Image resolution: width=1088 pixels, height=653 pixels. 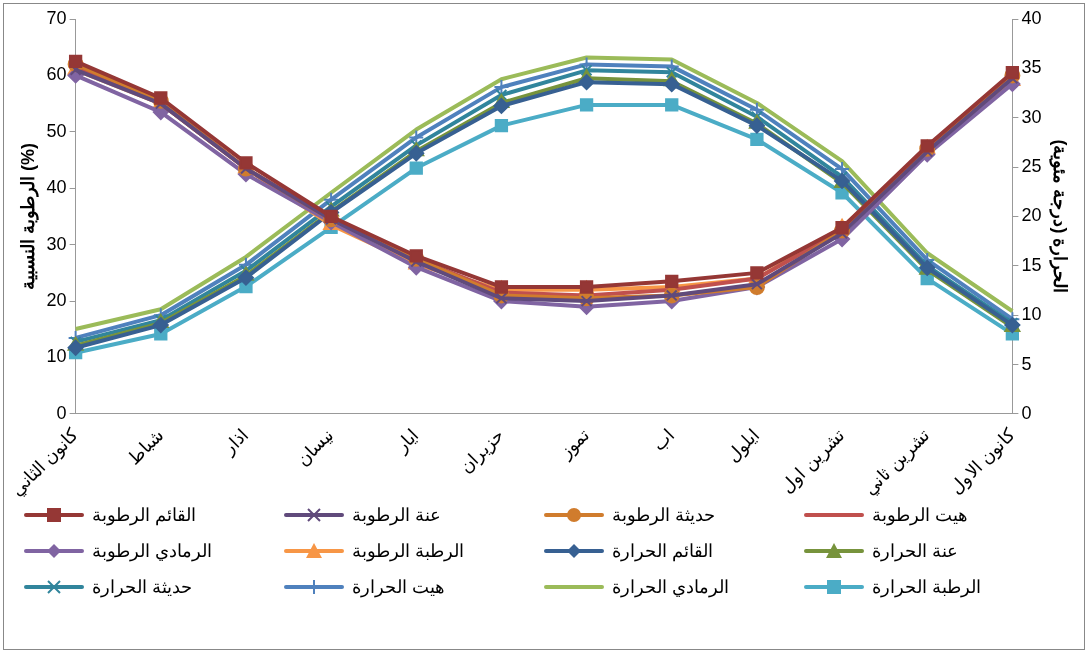 What do you see at coordinates (144, 515) in the screenshot?
I see `legend-label: القائم الرطوبة` at bounding box center [144, 515].